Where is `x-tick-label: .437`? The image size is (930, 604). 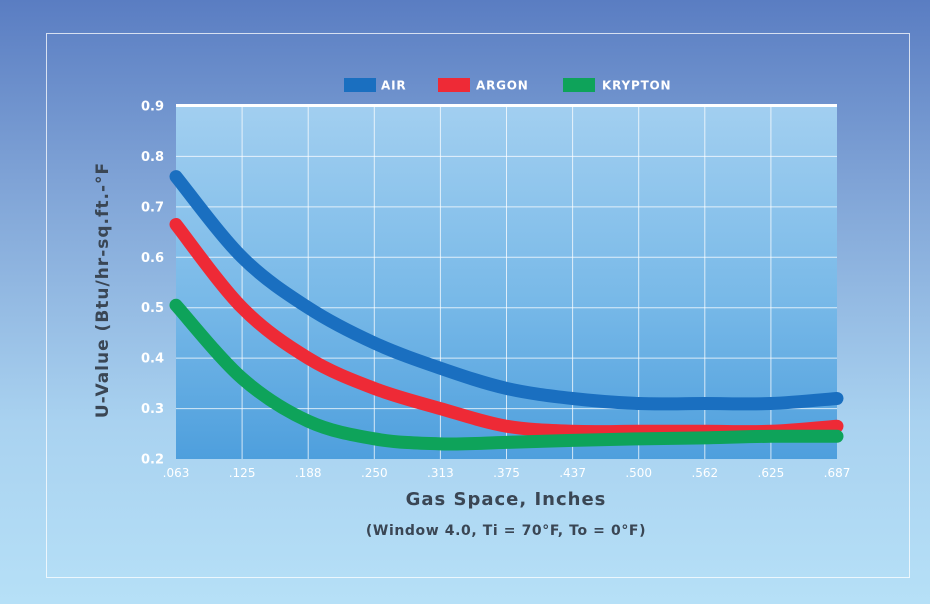 x-tick-label: .437 is located at coordinates (572, 473).